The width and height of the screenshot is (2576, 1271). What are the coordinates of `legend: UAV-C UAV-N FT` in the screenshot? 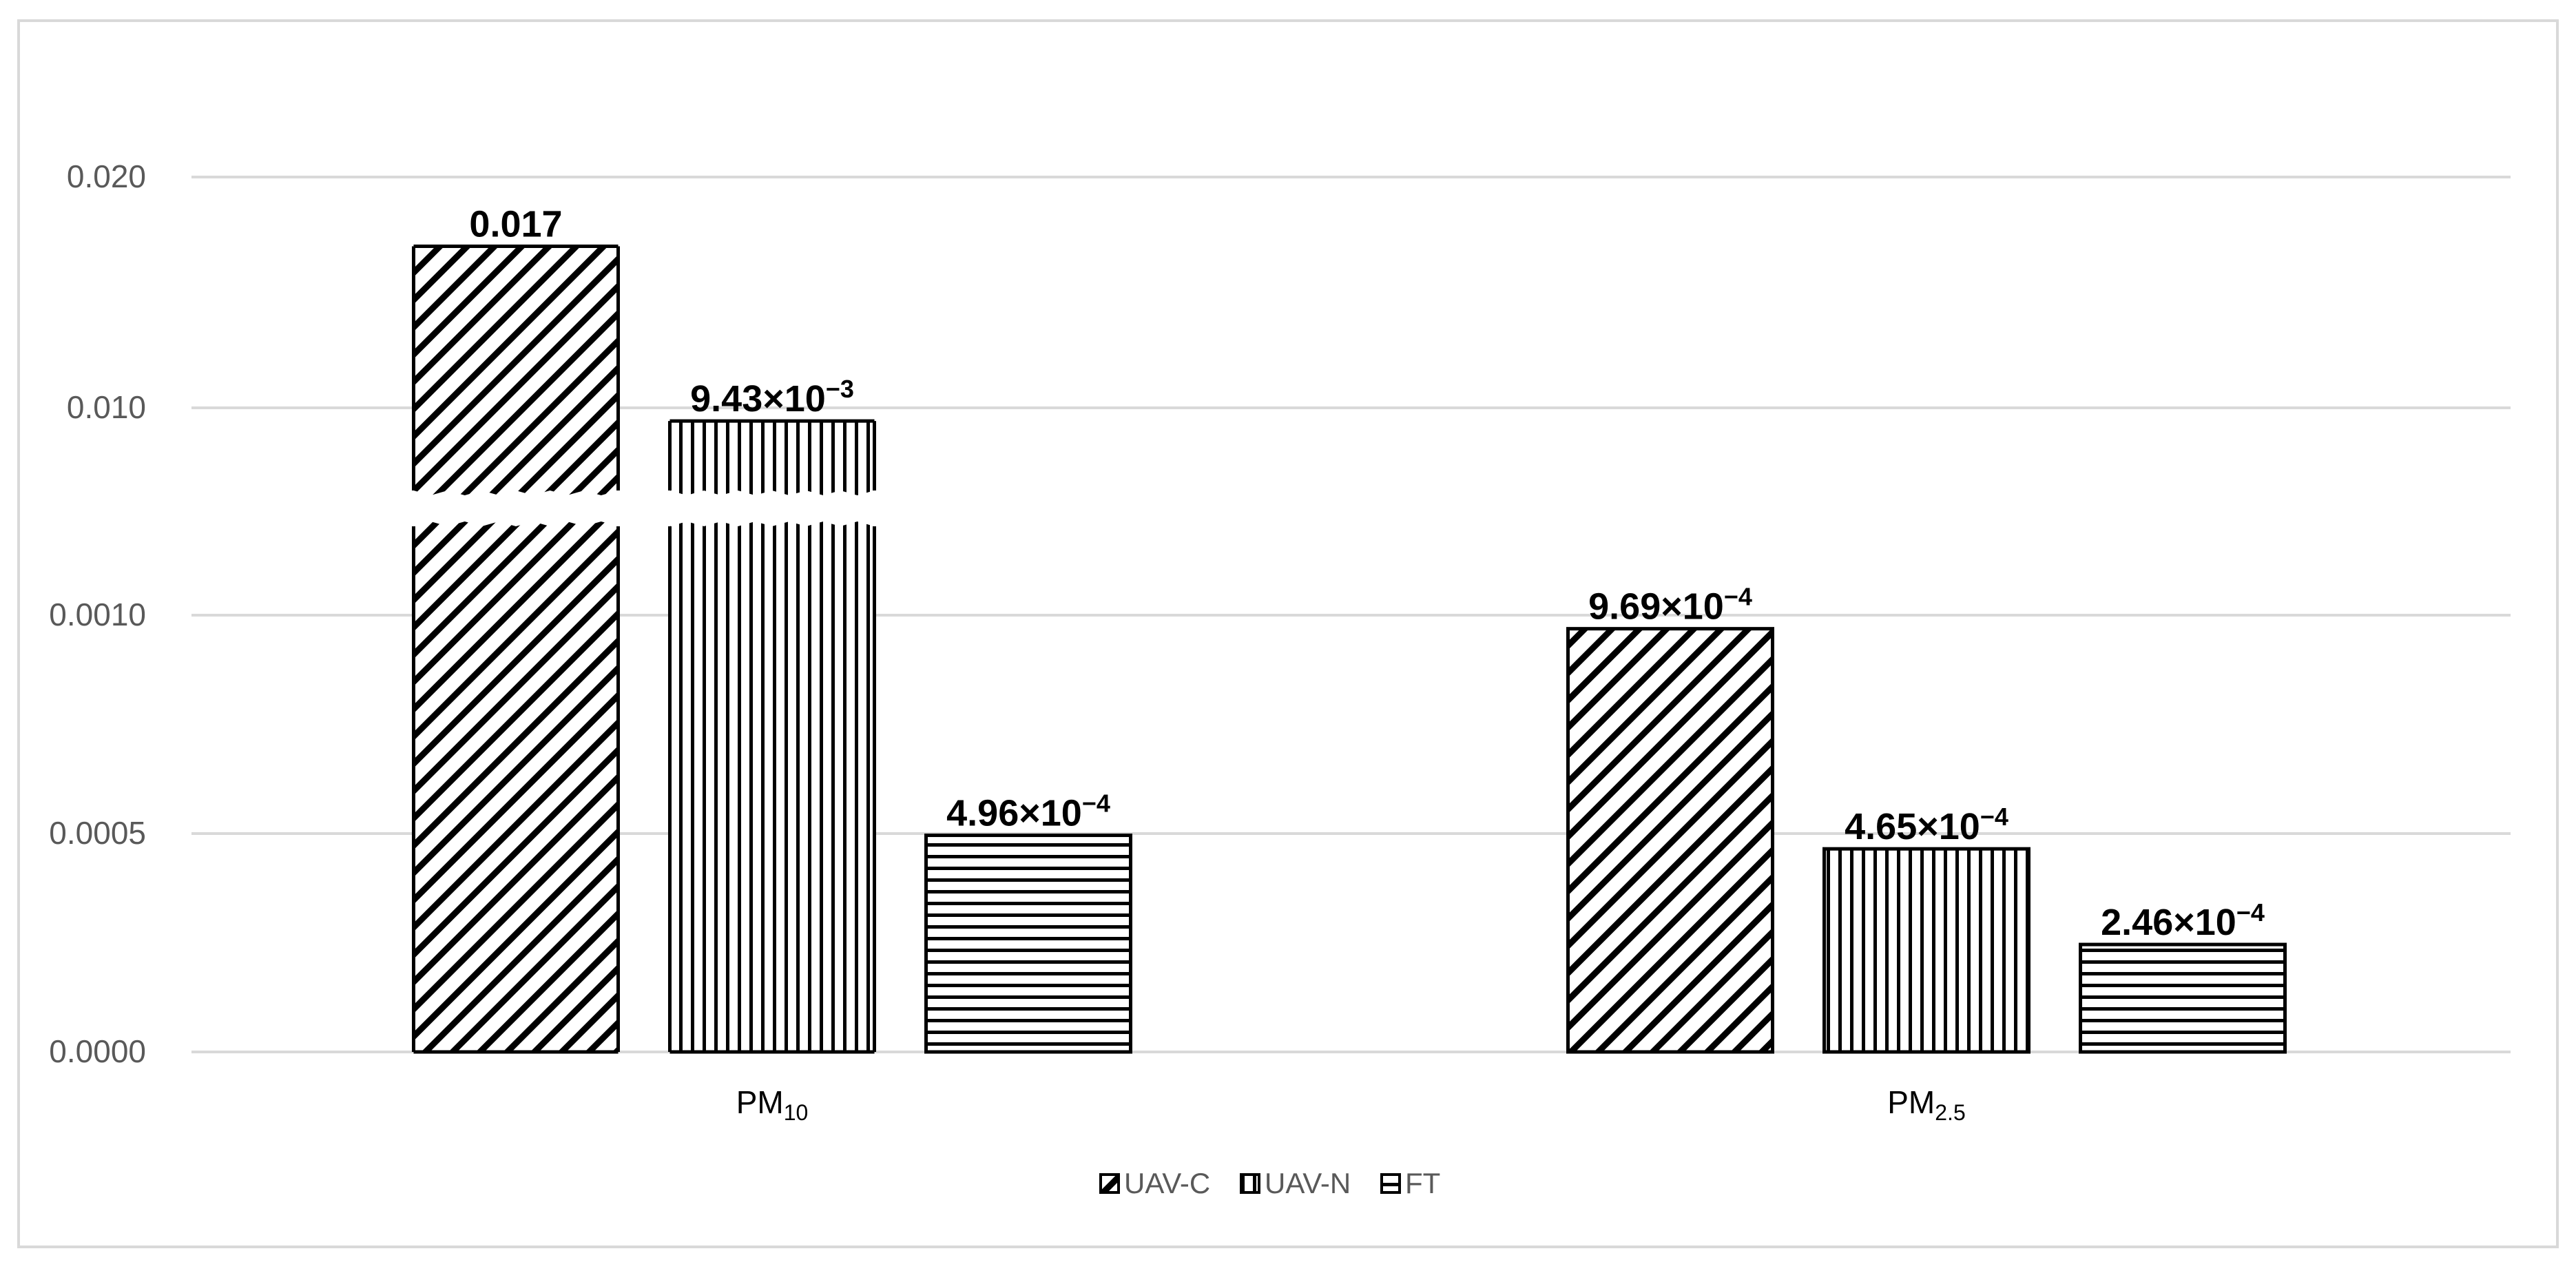 It's located at (1269, 1183).